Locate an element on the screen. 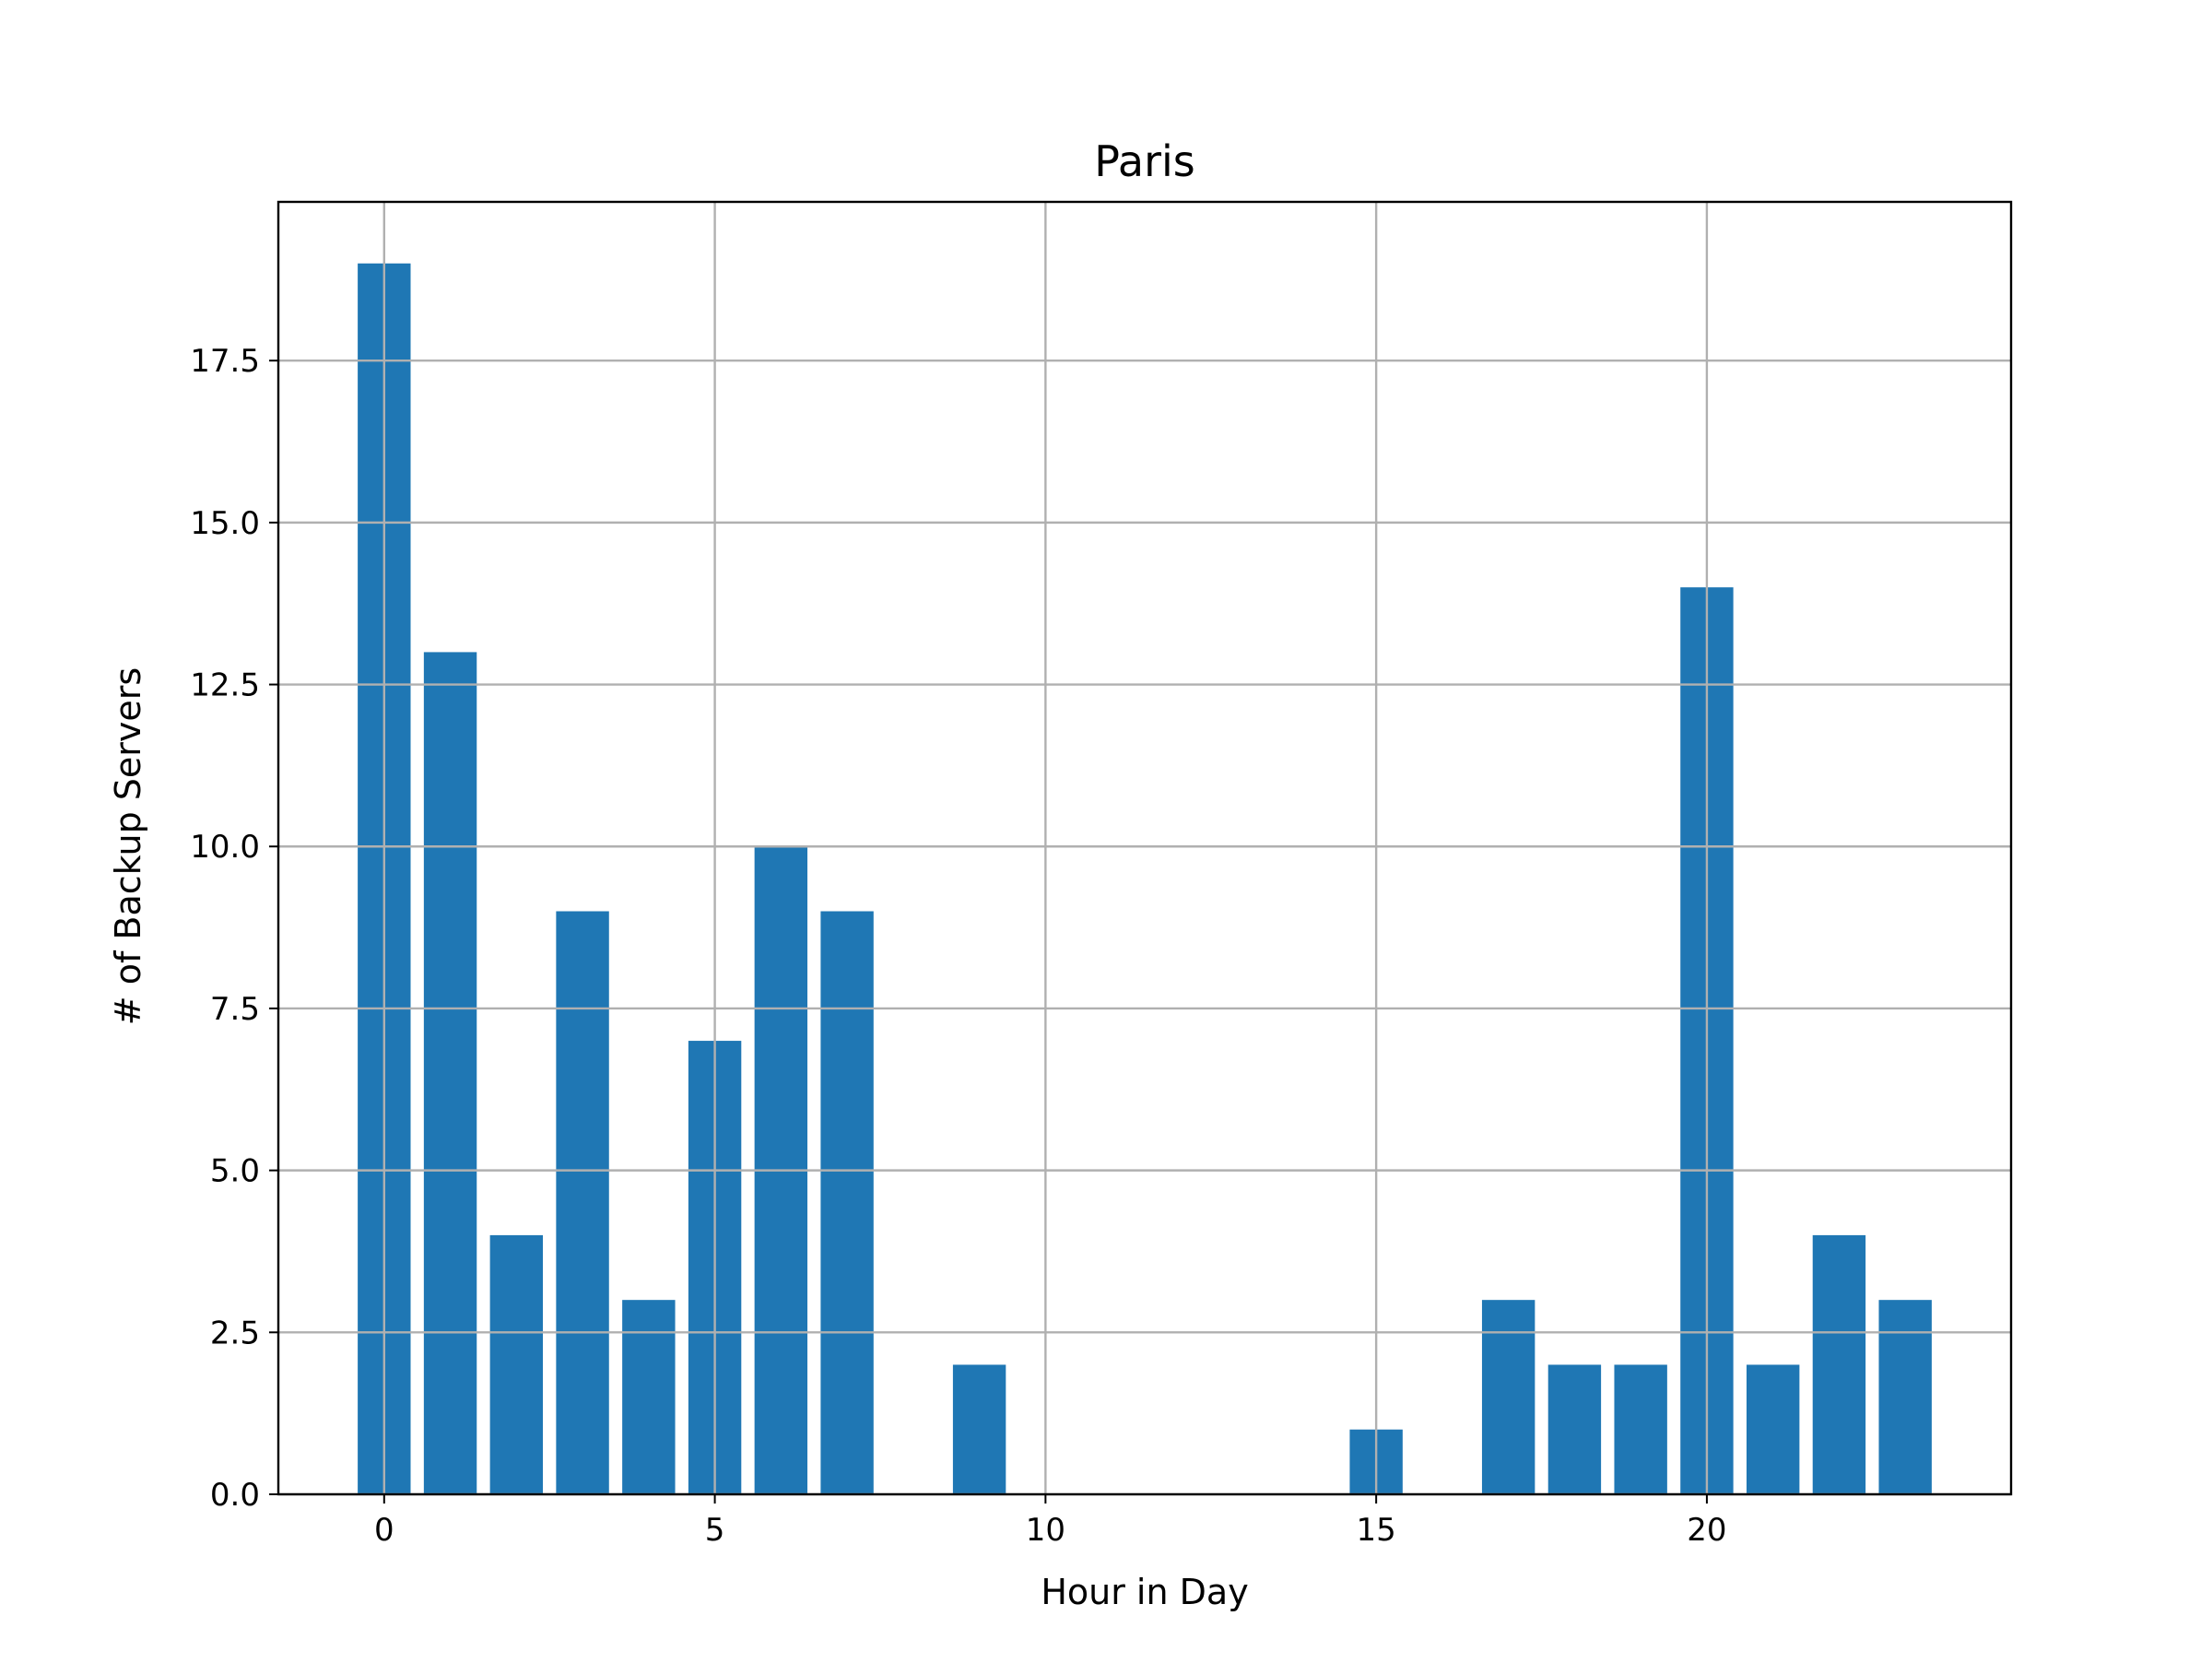 Image resolution: width=2212 pixels, height=1663 pixels. x-tick-label: 0 is located at coordinates (384, 1530).